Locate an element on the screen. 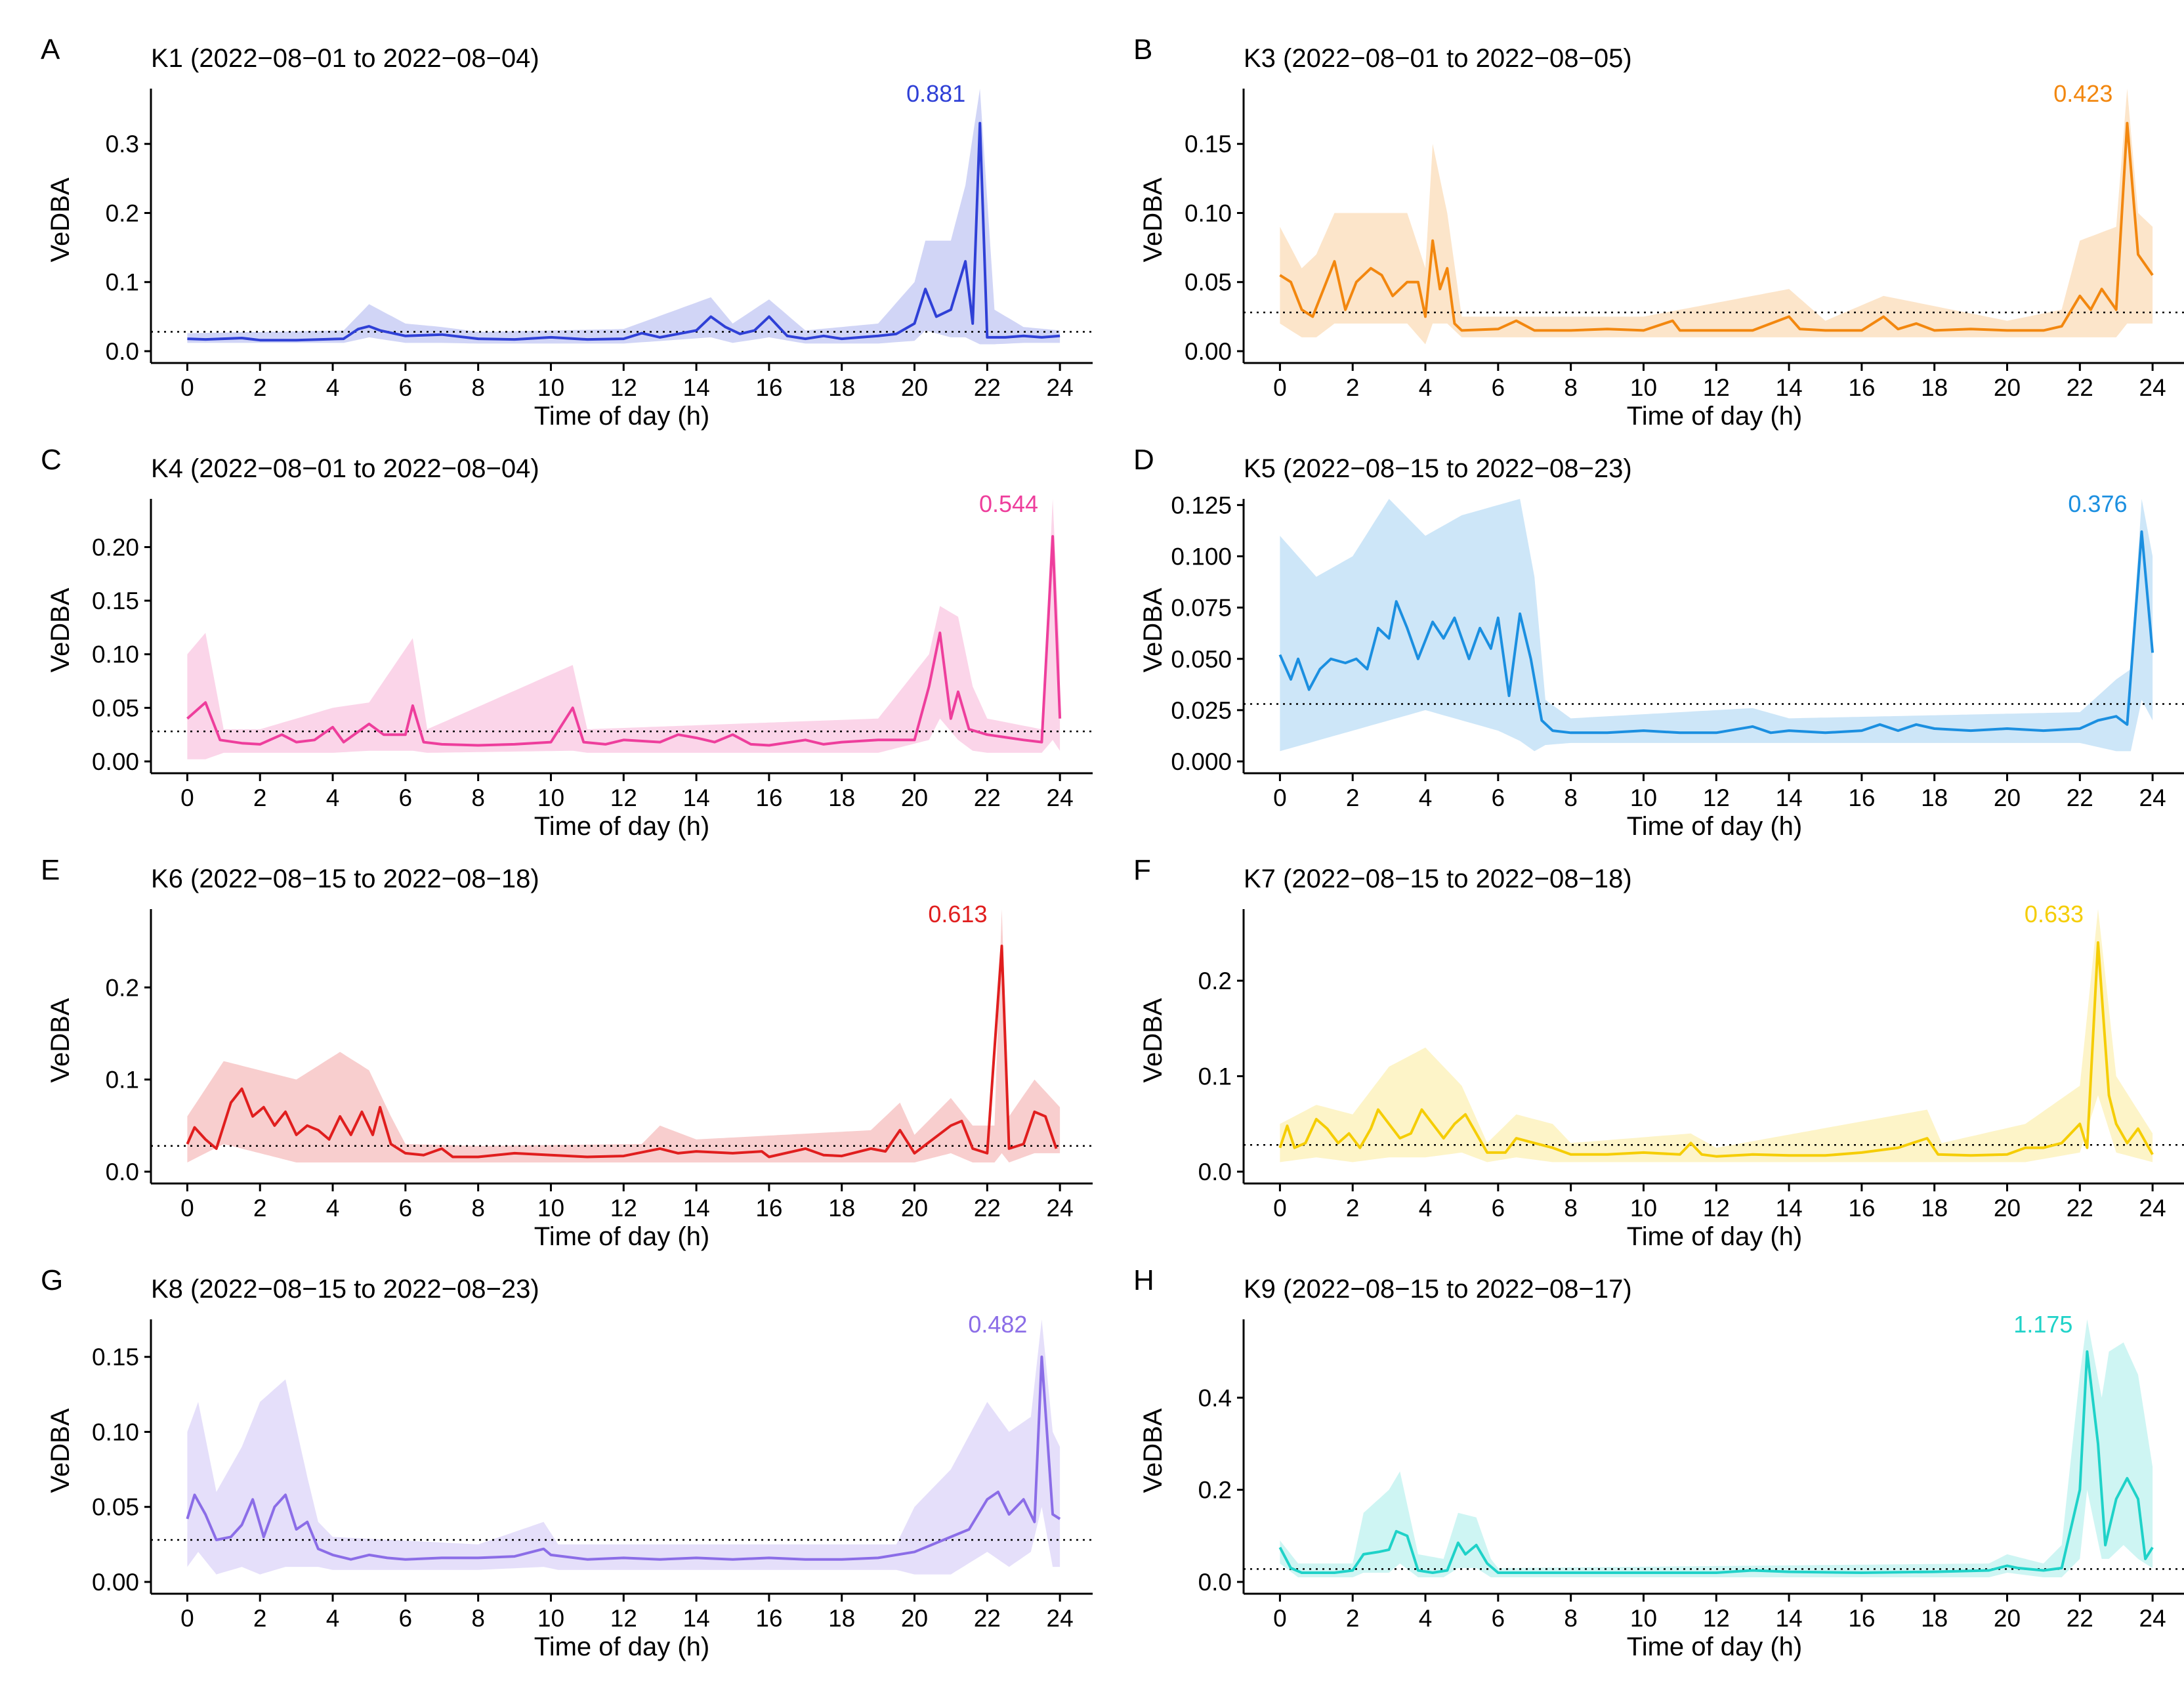  y-tick-label: 0.025 is located at coordinates (1201, 710).